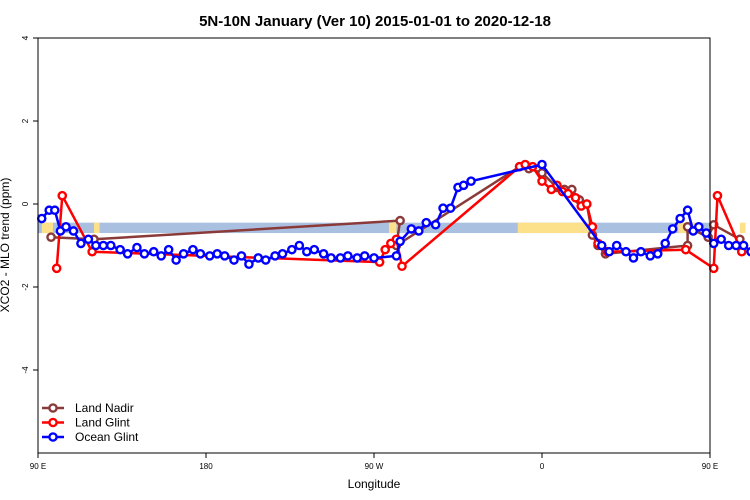 The height and width of the screenshot is (500, 750). Describe the element at coordinates (102, 423) in the screenshot. I see `legend-label: Land Glint` at that location.